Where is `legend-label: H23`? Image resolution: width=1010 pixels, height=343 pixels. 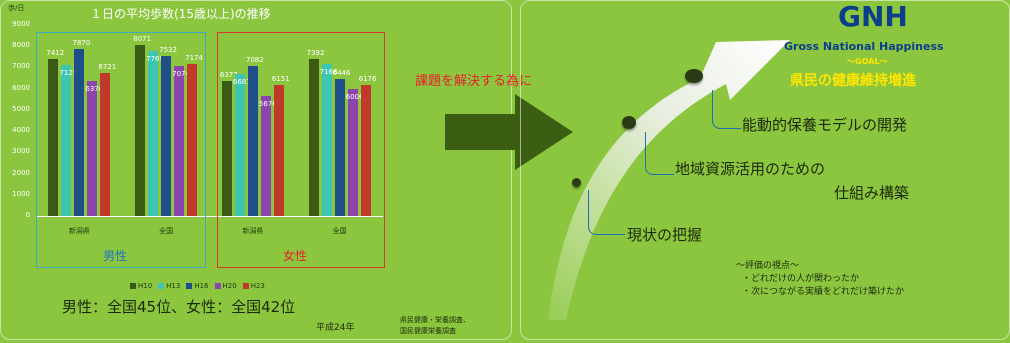
legend-label: H23 is located at coordinates (257, 286).